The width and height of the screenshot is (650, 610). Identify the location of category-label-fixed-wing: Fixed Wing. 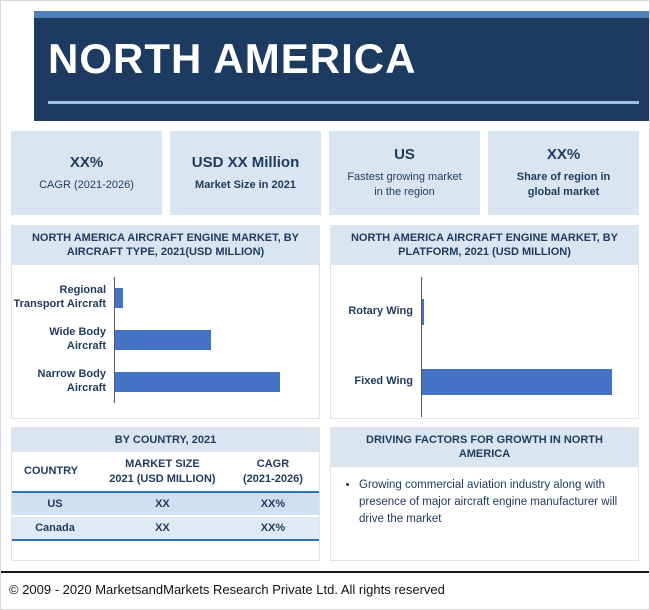
(383, 380).